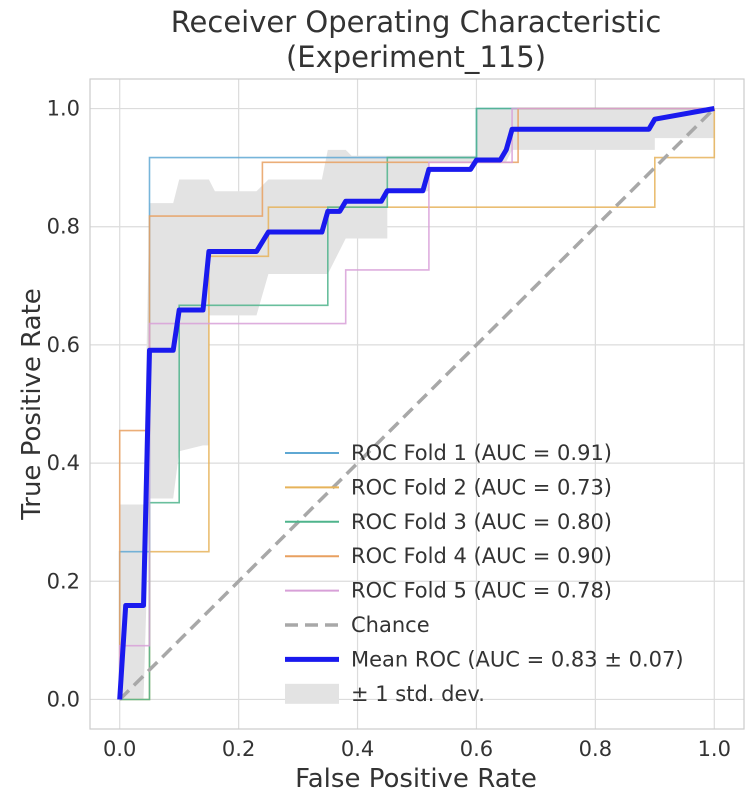  I want to click on x-axis-label: False Positive Rate, so click(416, 779).